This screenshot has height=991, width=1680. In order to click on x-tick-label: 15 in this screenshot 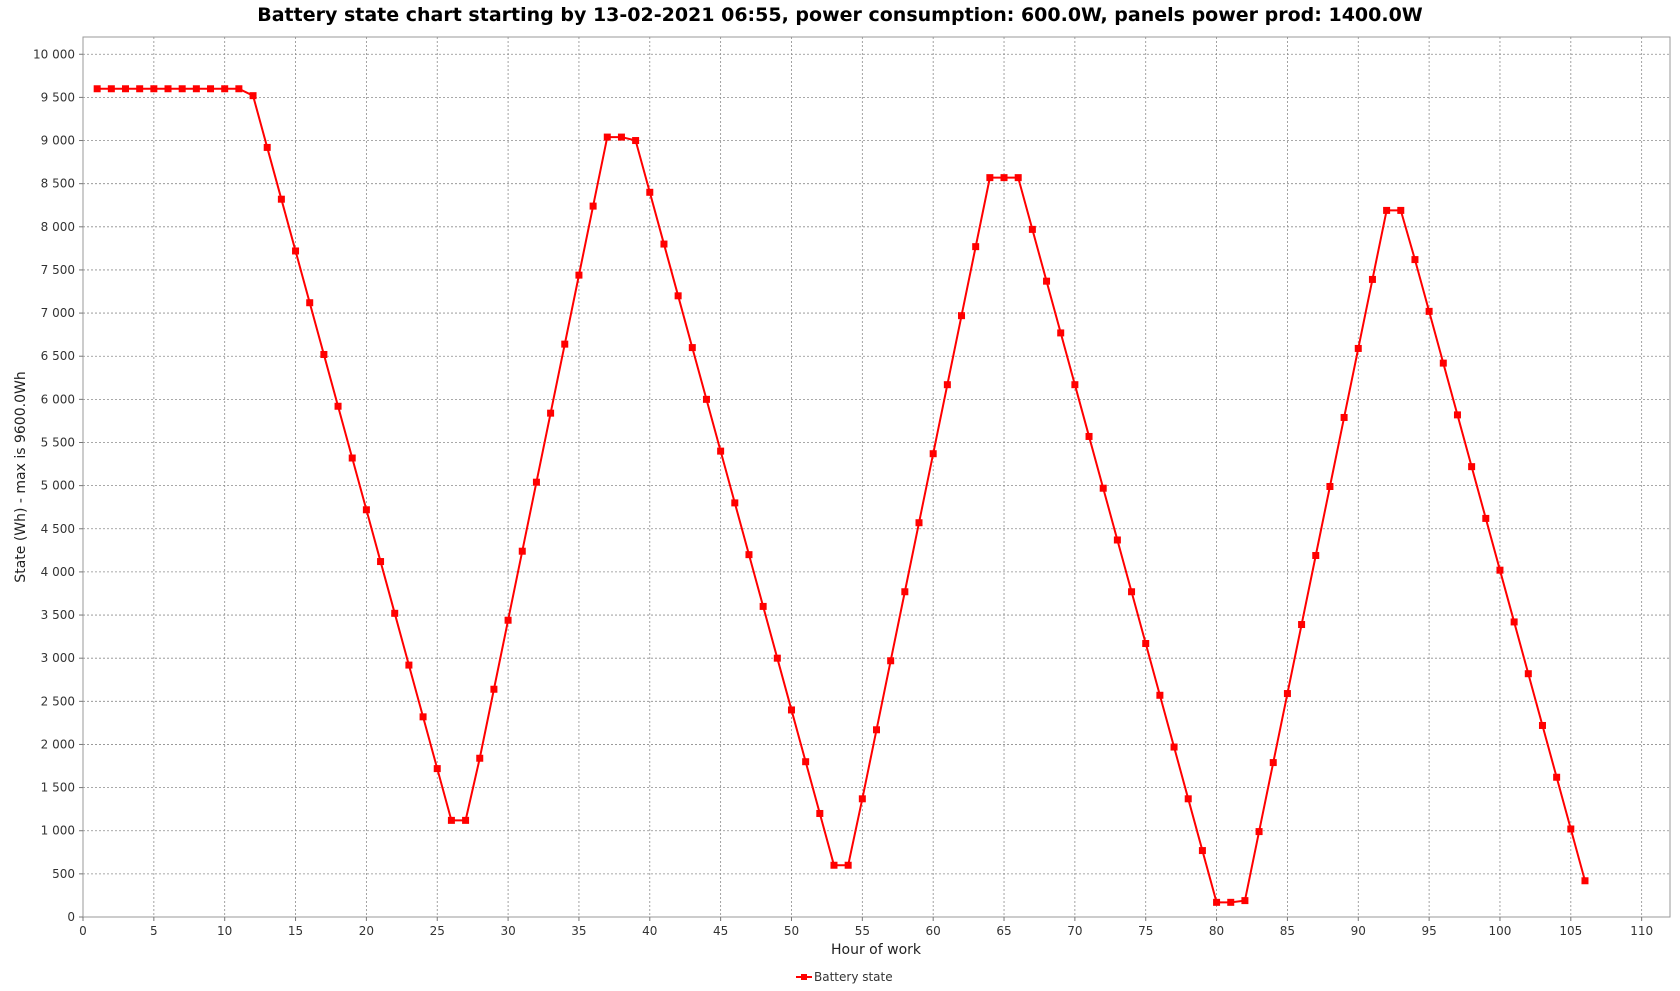, I will do `click(295, 931)`.